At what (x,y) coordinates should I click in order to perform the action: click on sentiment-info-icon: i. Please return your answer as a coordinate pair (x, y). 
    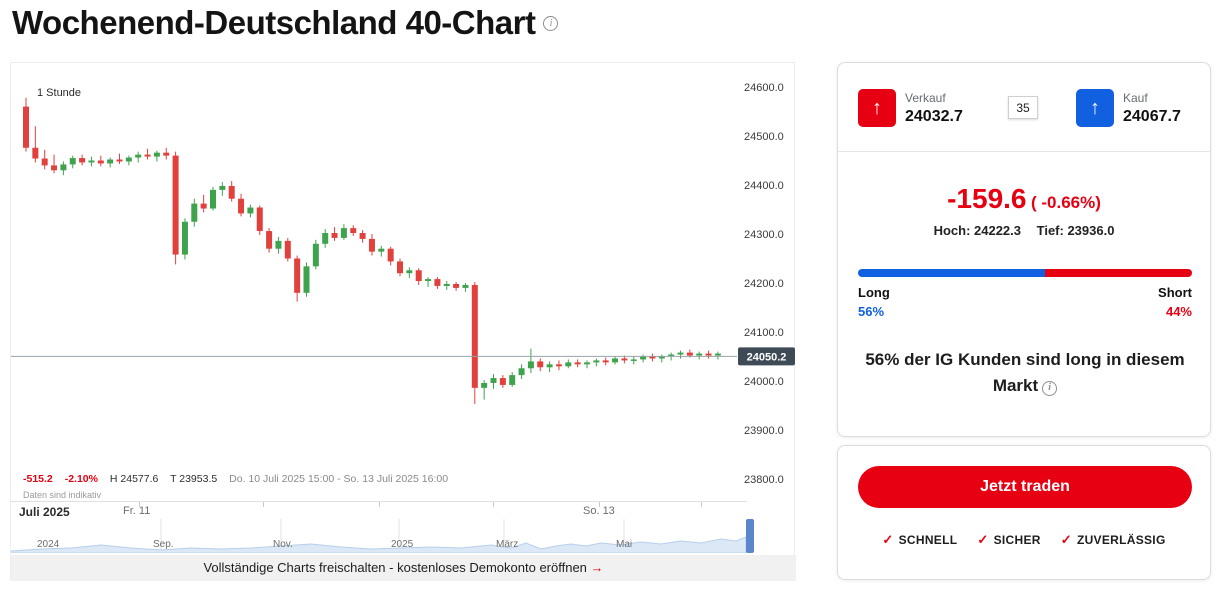
    Looking at the image, I should click on (1050, 388).